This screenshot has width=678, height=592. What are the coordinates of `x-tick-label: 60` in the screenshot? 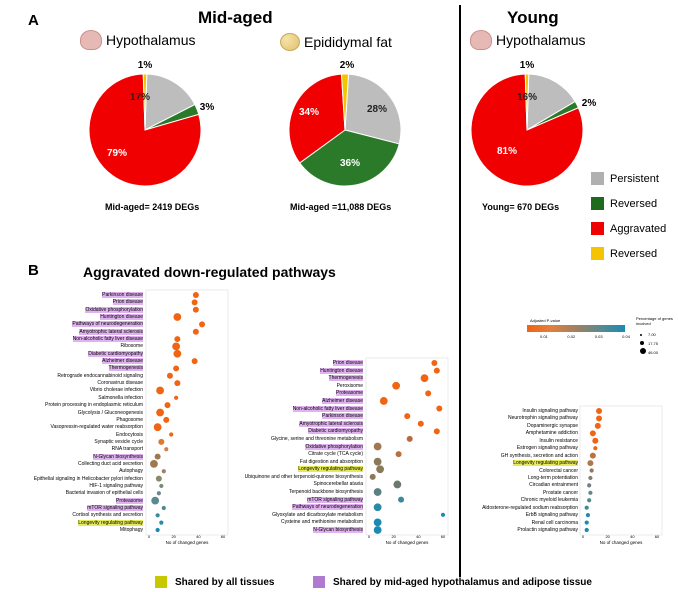 It's located at (443, 536).